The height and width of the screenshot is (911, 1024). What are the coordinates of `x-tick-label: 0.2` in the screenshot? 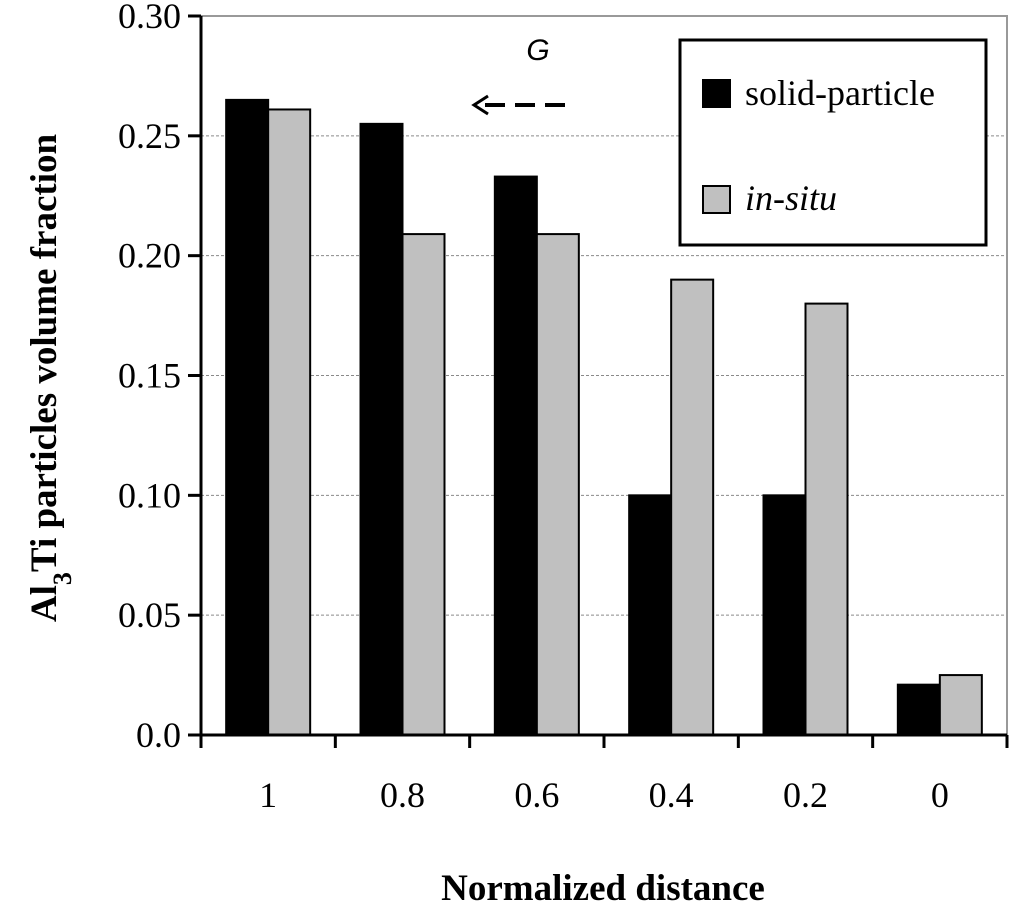 It's located at (805, 795).